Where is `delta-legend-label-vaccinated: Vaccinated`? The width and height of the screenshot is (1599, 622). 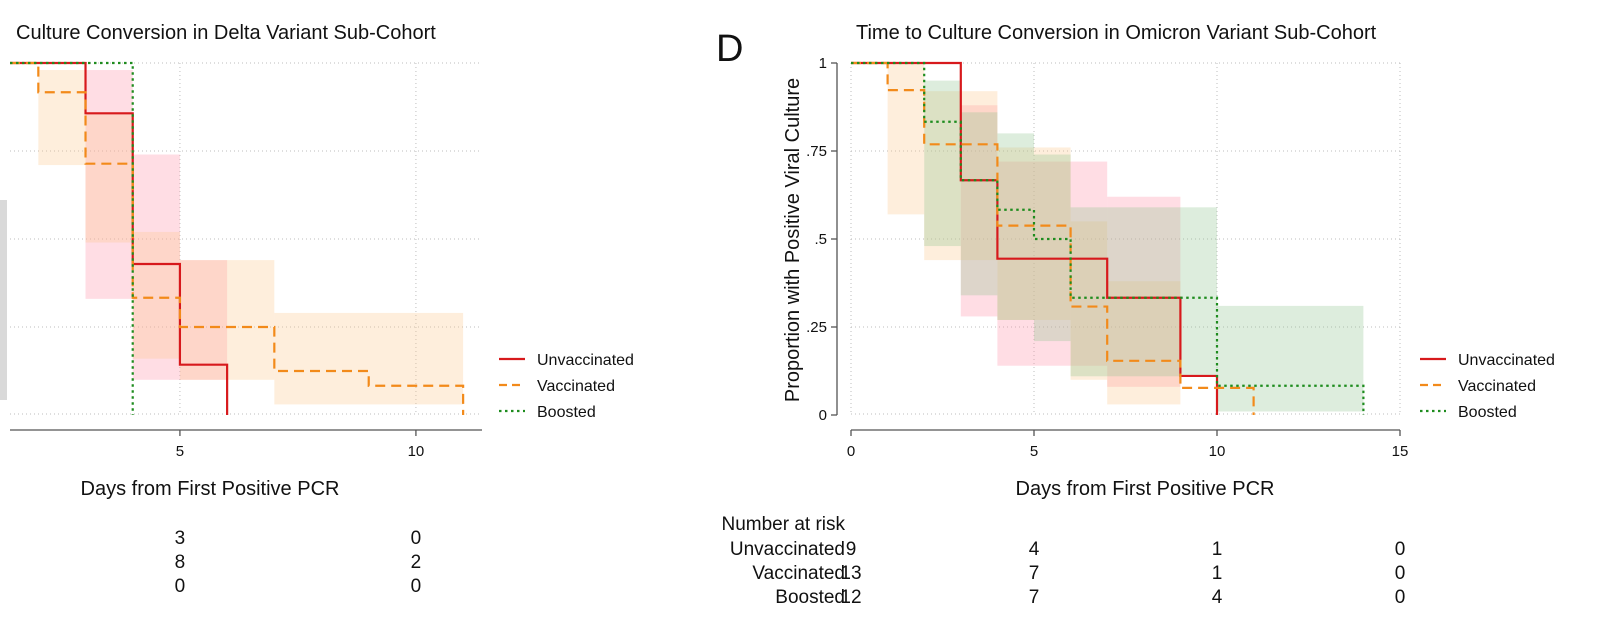
delta-legend-label-vaccinated: Vaccinated is located at coordinates (576, 386).